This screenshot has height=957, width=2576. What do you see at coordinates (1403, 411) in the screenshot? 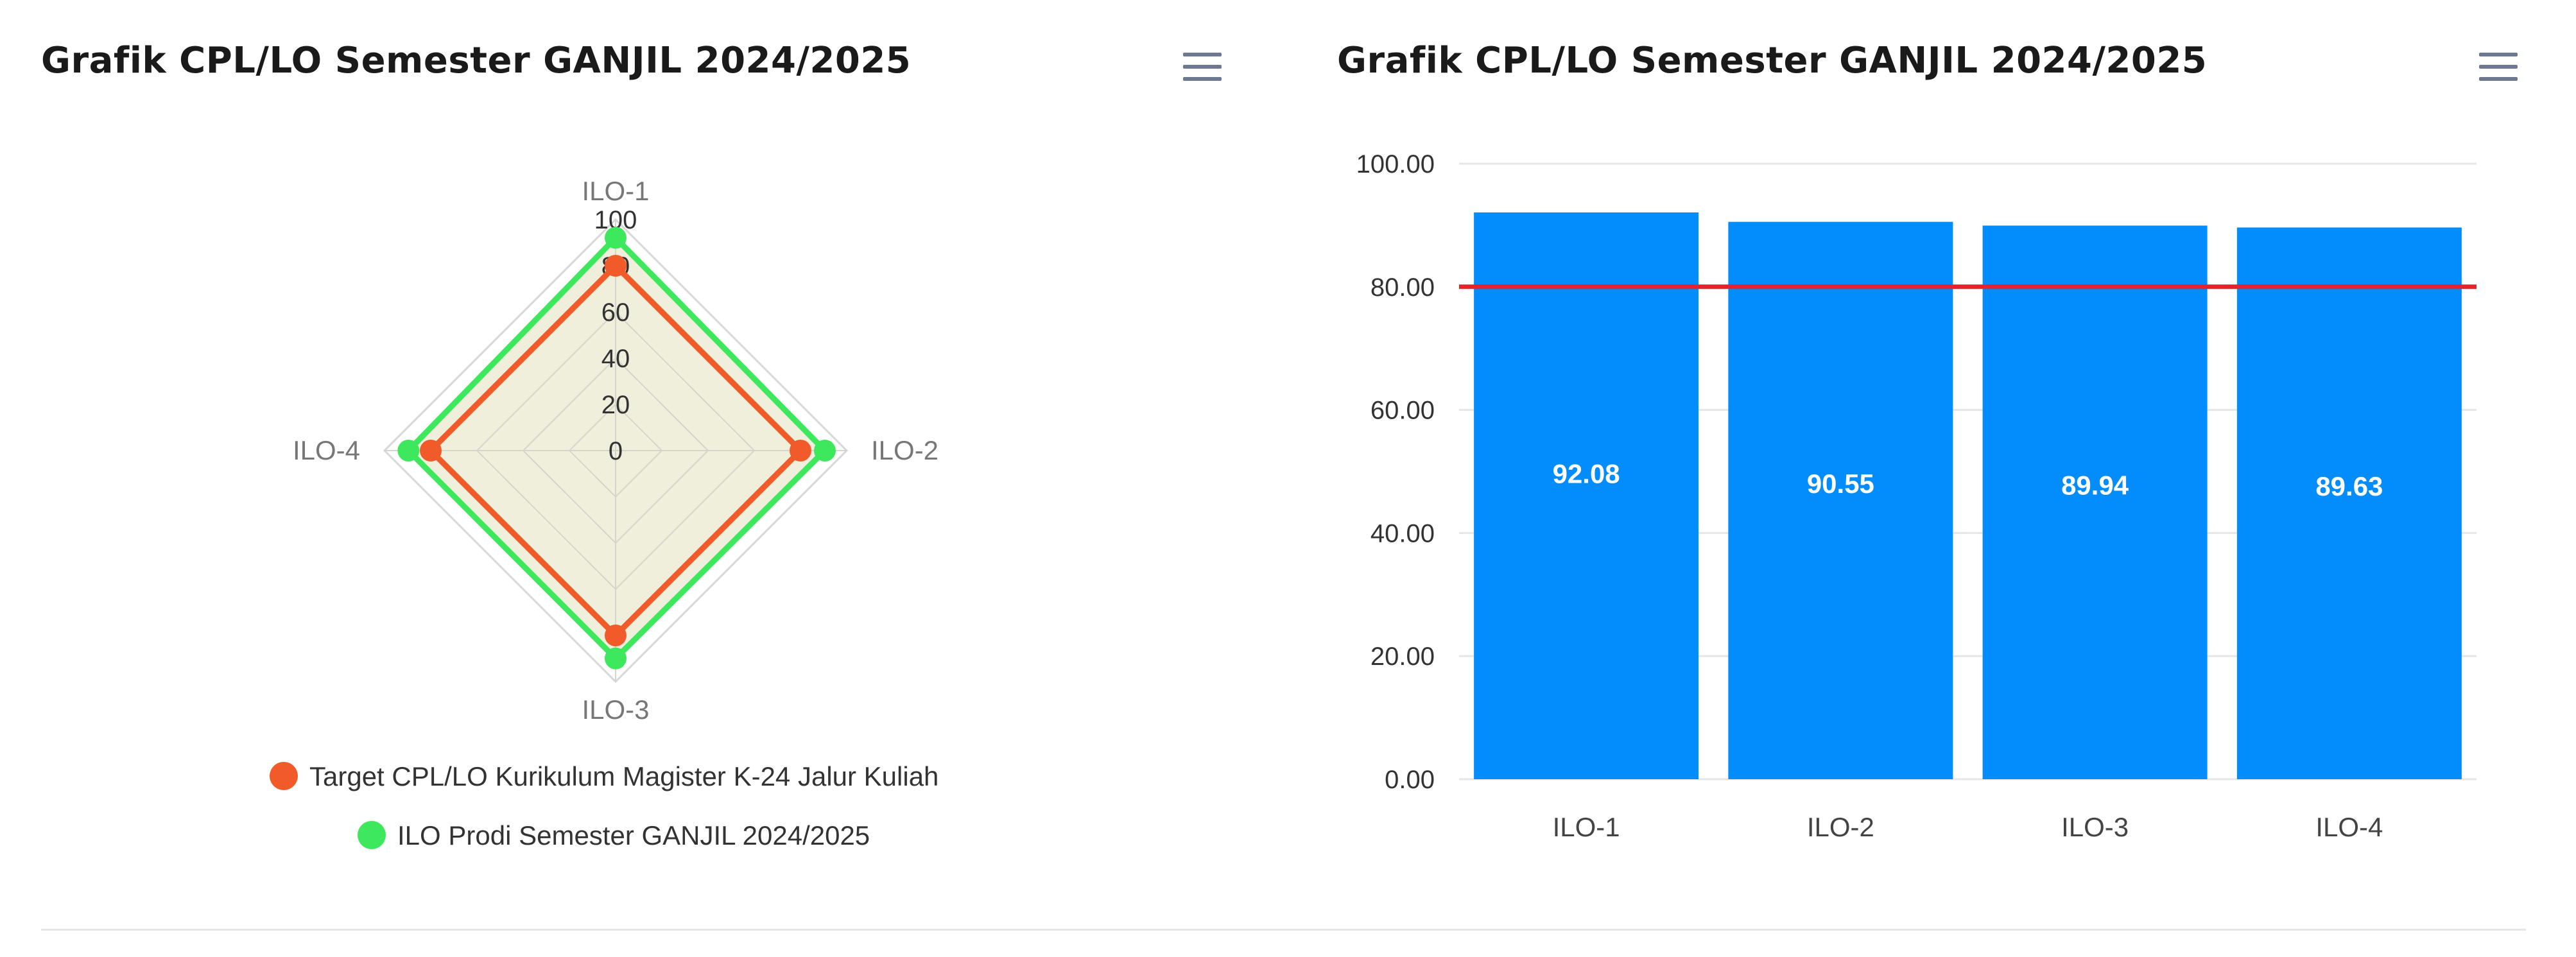
I see `y-tick-label: 60.00` at bounding box center [1403, 411].